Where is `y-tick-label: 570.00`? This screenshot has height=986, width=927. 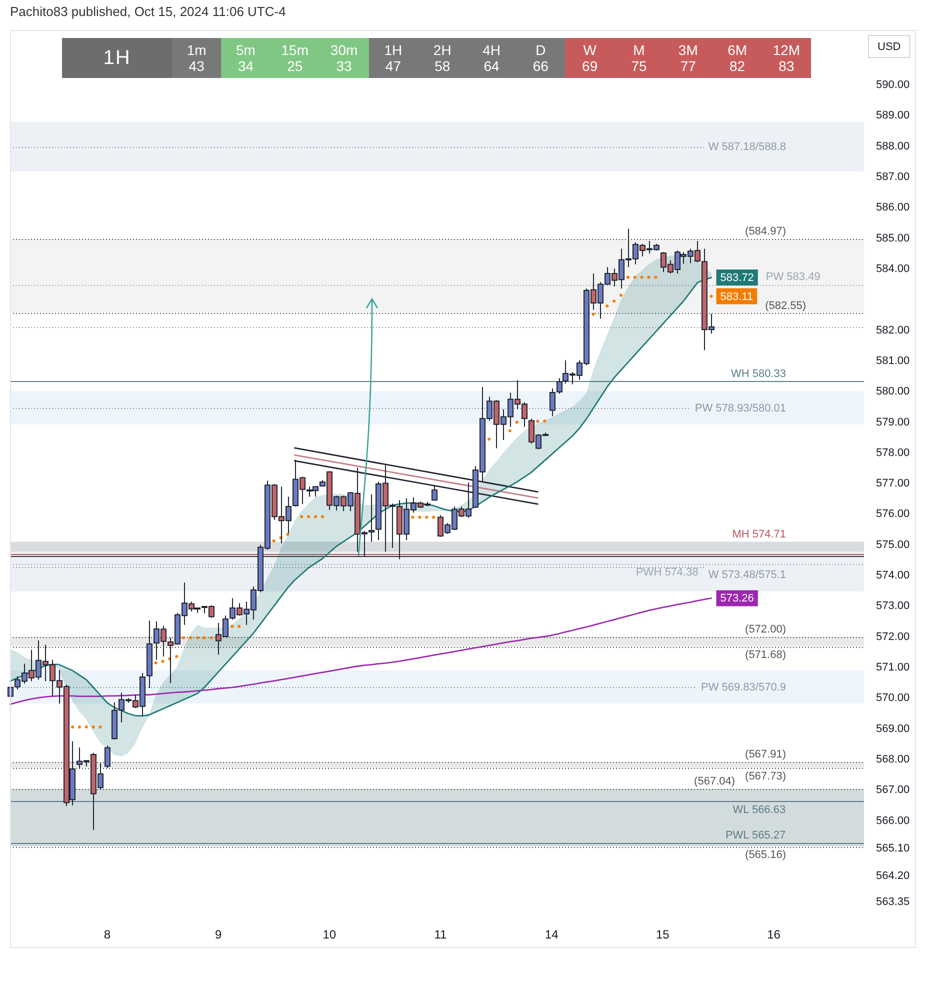
y-tick-label: 570.00 is located at coordinates (893, 698).